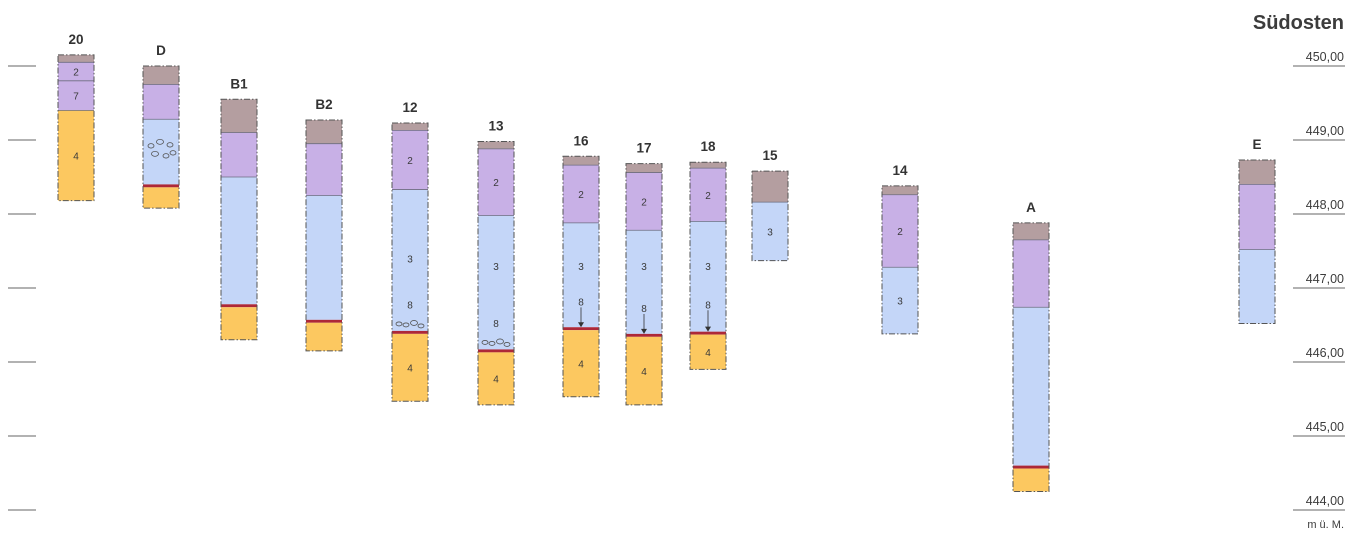 This screenshot has width=1357, height=534. What do you see at coordinates (239, 83) in the screenshot?
I see `borehole-label: B1` at bounding box center [239, 83].